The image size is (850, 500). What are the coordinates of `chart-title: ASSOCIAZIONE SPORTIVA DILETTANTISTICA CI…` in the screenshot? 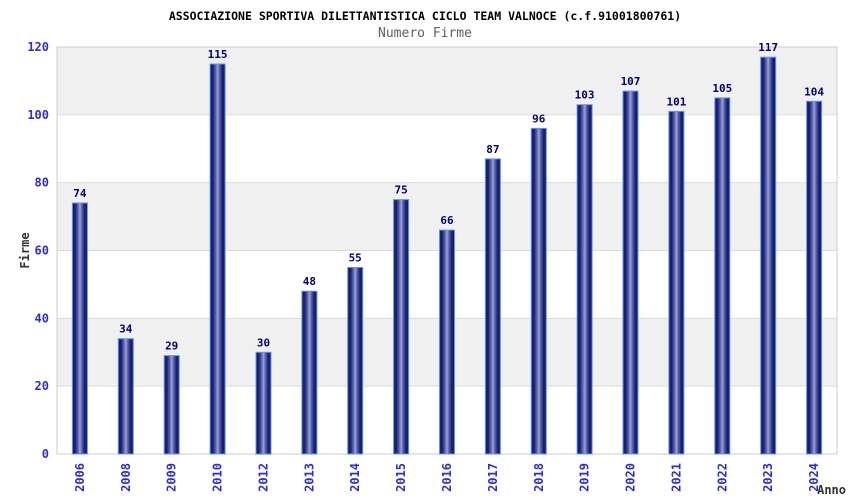 It's located at (425, 16).